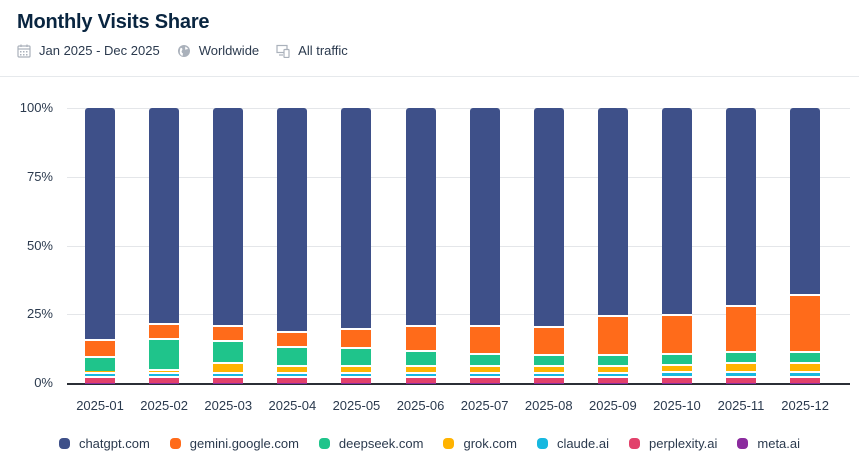 This screenshot has height=473, width=859. Describe the element at coordinates (768, 443) in the screenshot. I see `legend-item-meta-ai: meta.ai` at that location.